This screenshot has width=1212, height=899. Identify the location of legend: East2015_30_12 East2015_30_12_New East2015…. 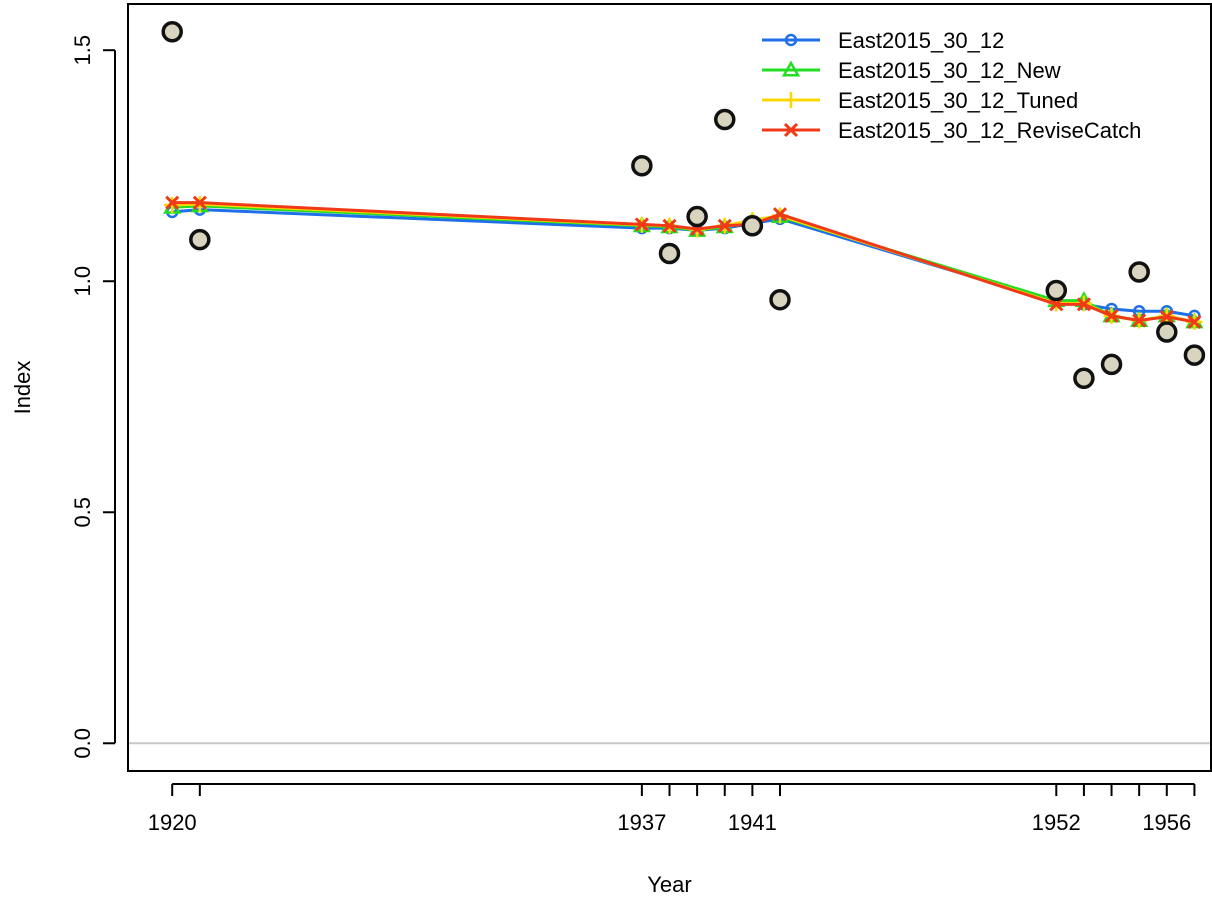
(951, 85).